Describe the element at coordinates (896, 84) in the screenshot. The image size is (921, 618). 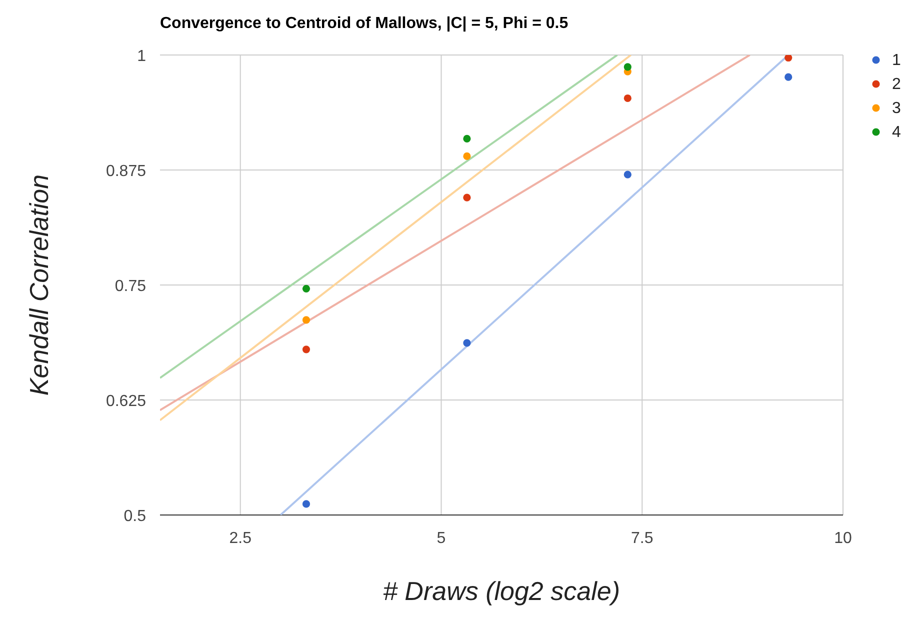
I see `legend-label: 2` at that location.